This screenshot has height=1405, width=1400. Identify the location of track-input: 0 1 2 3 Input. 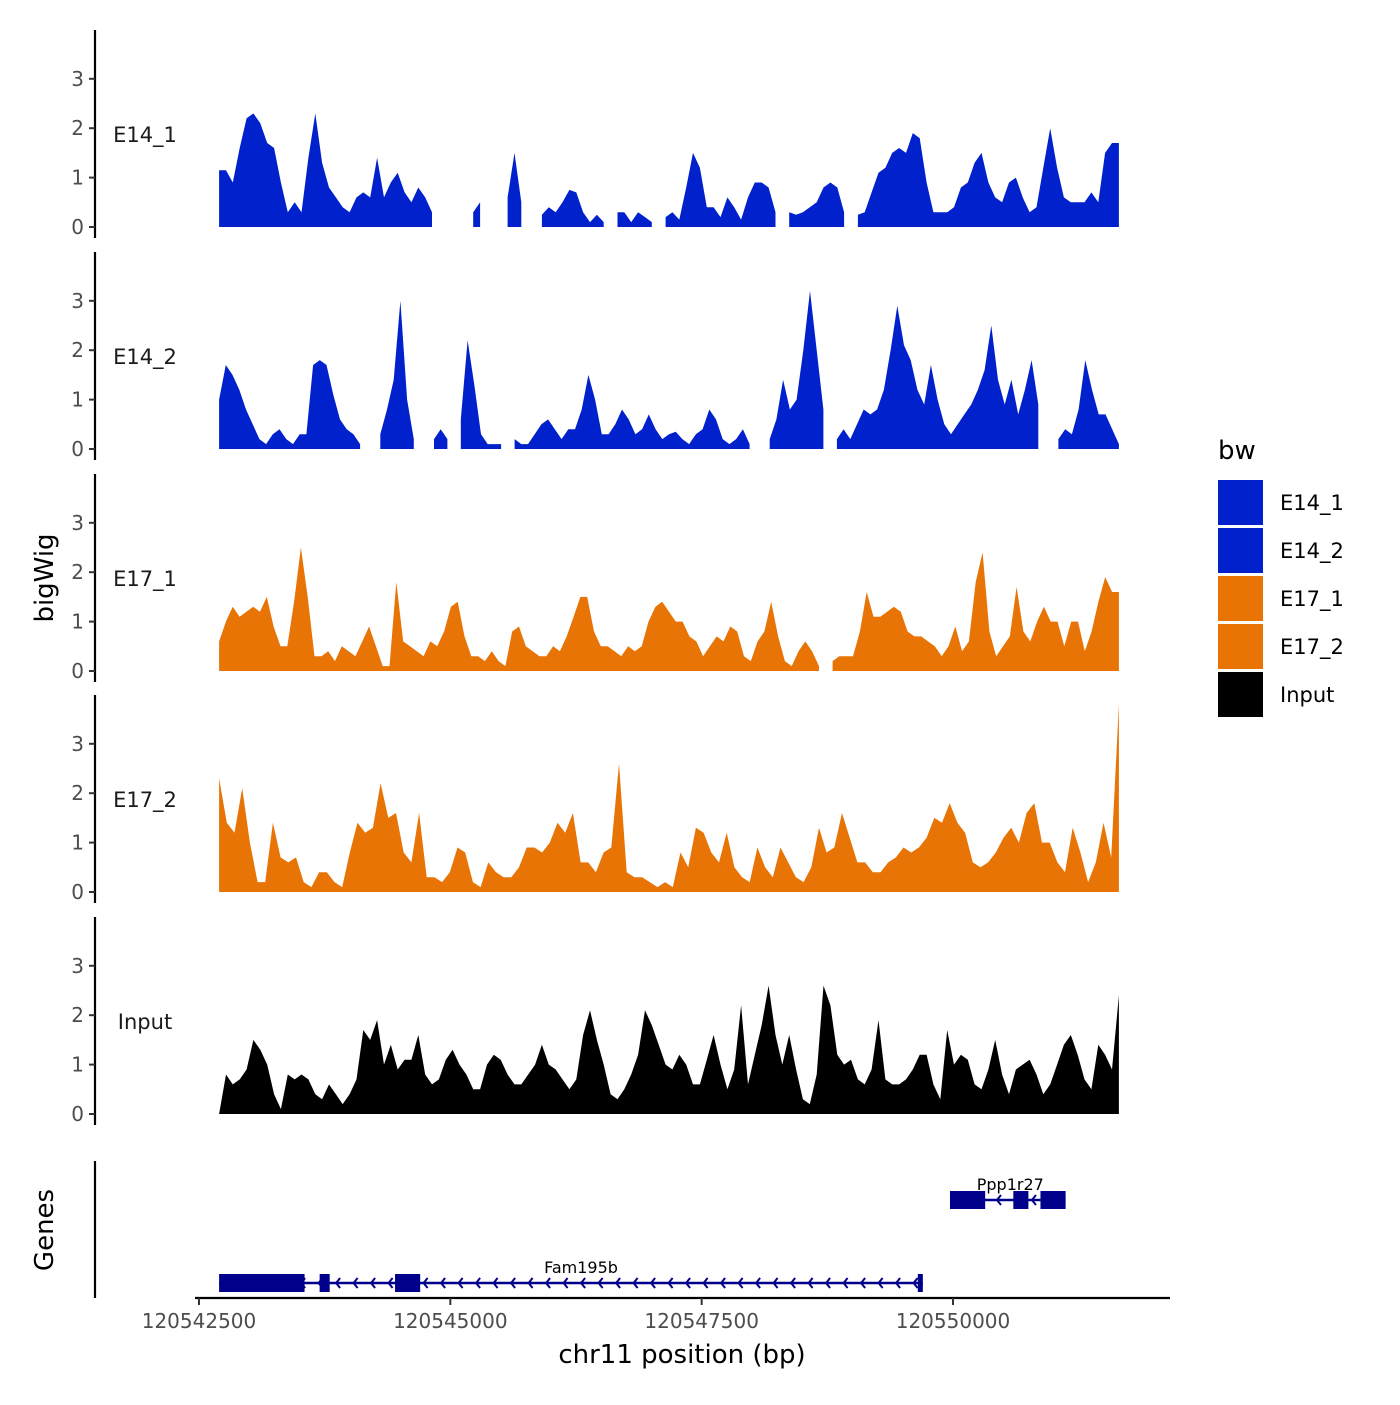
(595, 1021).